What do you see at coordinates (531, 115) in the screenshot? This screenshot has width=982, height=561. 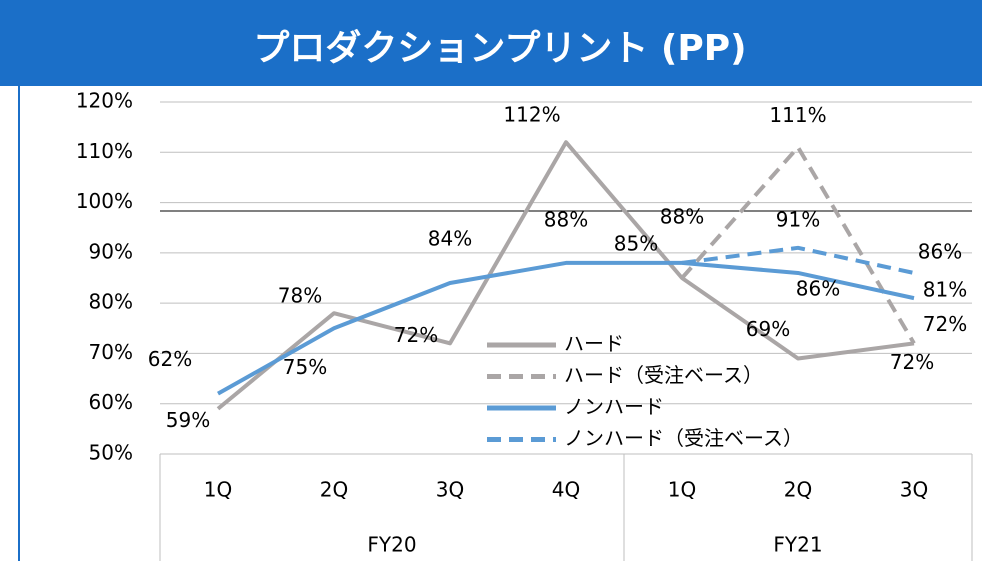 I see `data-label: 112%` at bounding box center [531, 115].